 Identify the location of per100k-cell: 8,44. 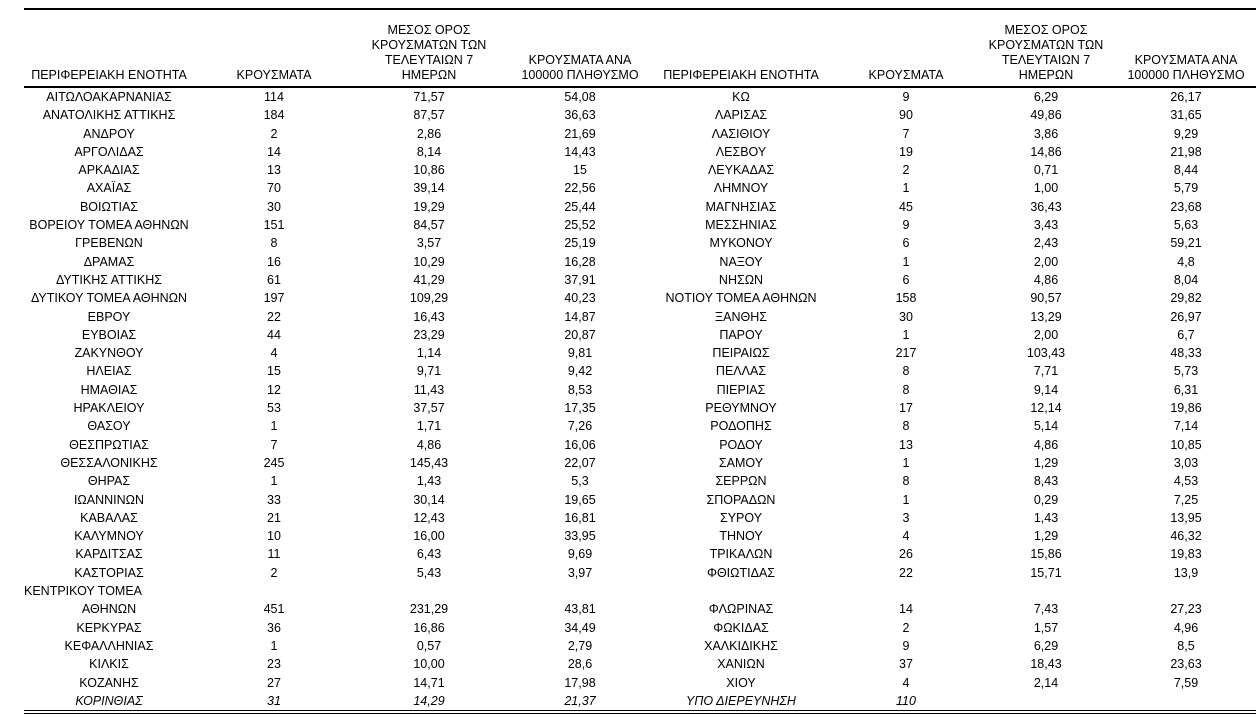
(1186, 170).